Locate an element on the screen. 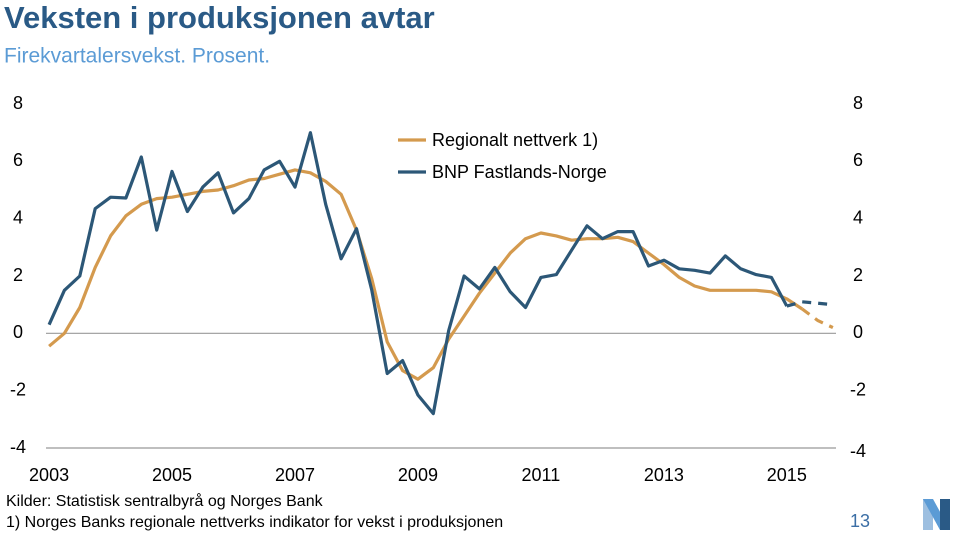 The image size is (960, 534). x-tick-label: 2015 is located at coordinates (787, 475).